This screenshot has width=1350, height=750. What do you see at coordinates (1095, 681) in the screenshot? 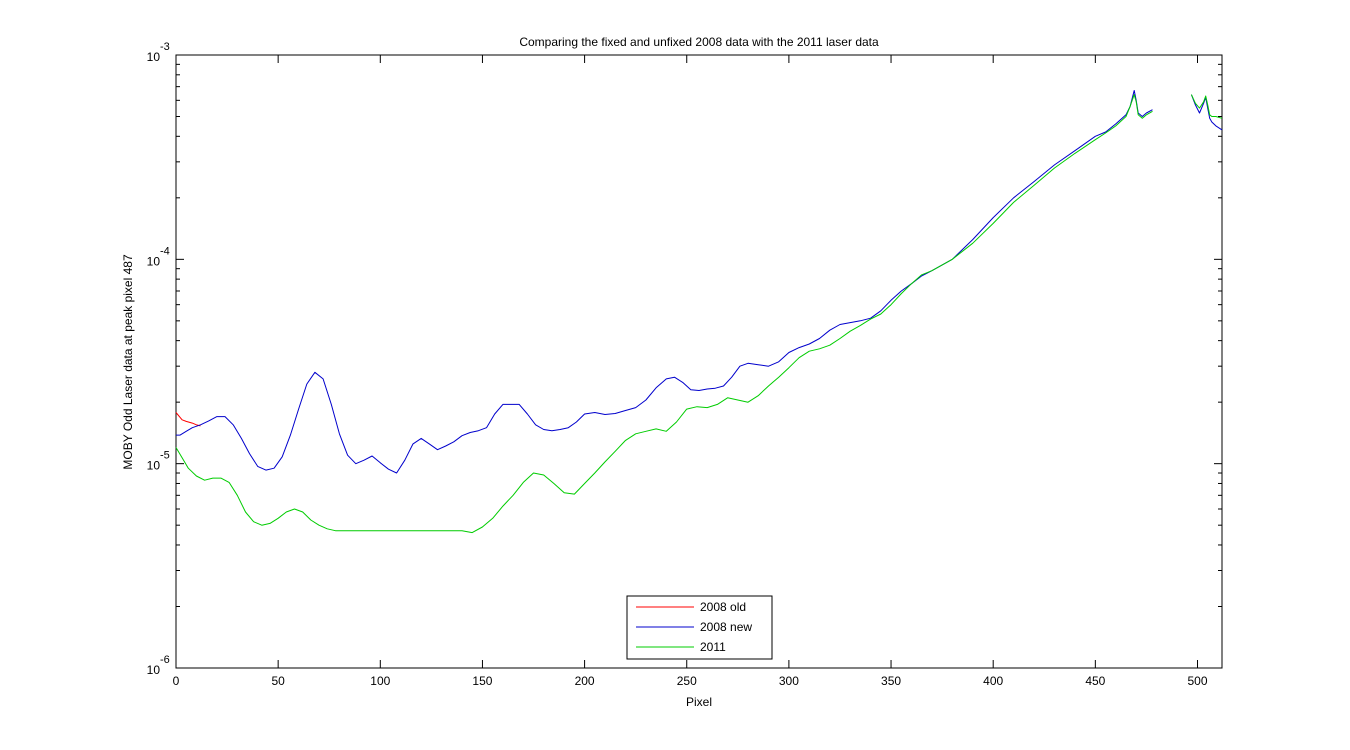
I see `x-tick-label: 450` at bounding box center [1095, 681].